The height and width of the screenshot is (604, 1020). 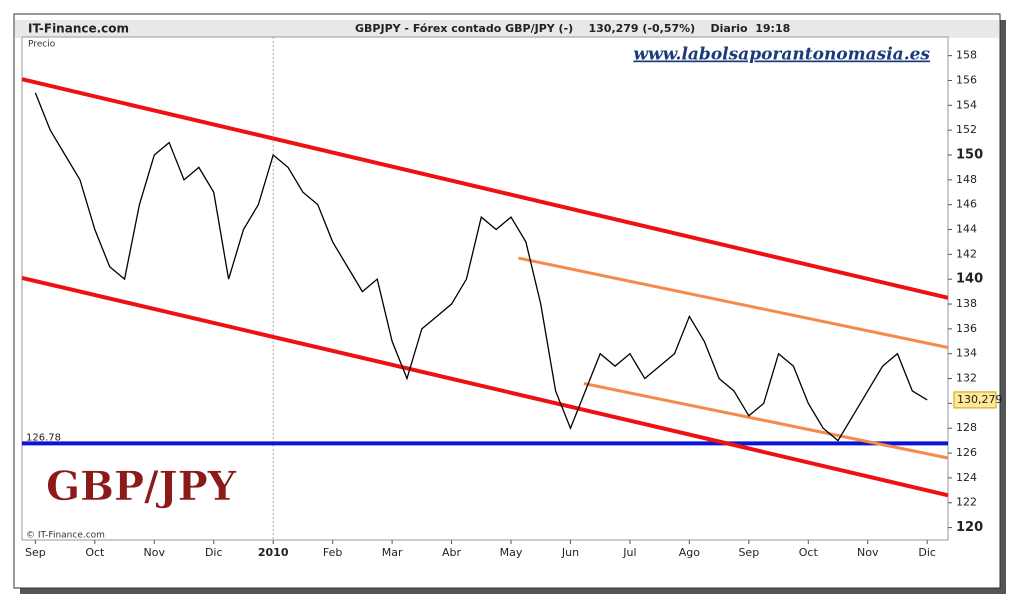 What do you see at coordinates (966, 452) in the screenshot?
I see `y-tick-label: 126` at bounding box center [966, 452].